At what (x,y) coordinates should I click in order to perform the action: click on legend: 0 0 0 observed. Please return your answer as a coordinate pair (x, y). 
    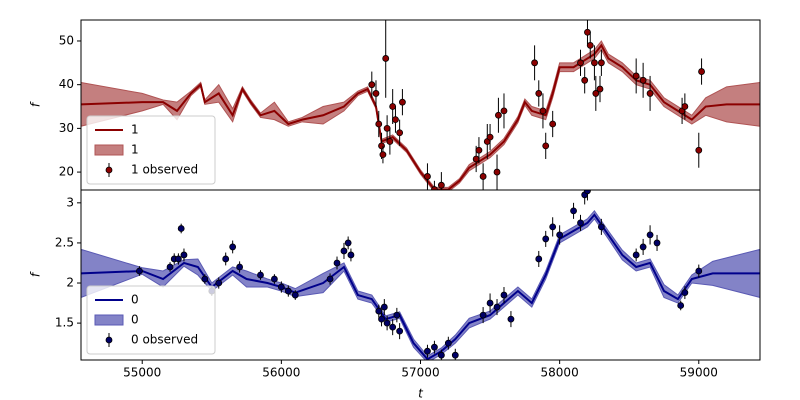
    Looking at the image, I should click on (151, 320).